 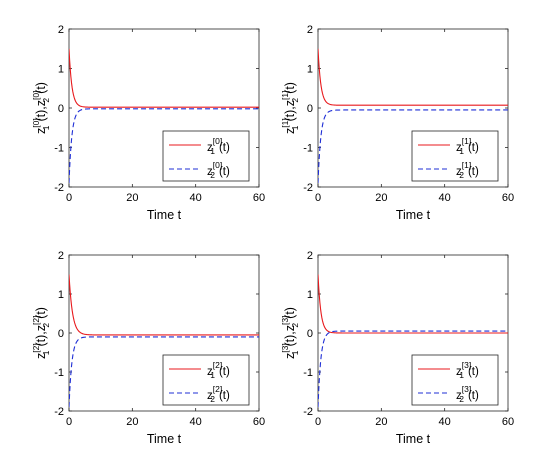 I want to click on y-axis-label: z[0]1(t),z[0]2(t), so click(x=41, y=108).